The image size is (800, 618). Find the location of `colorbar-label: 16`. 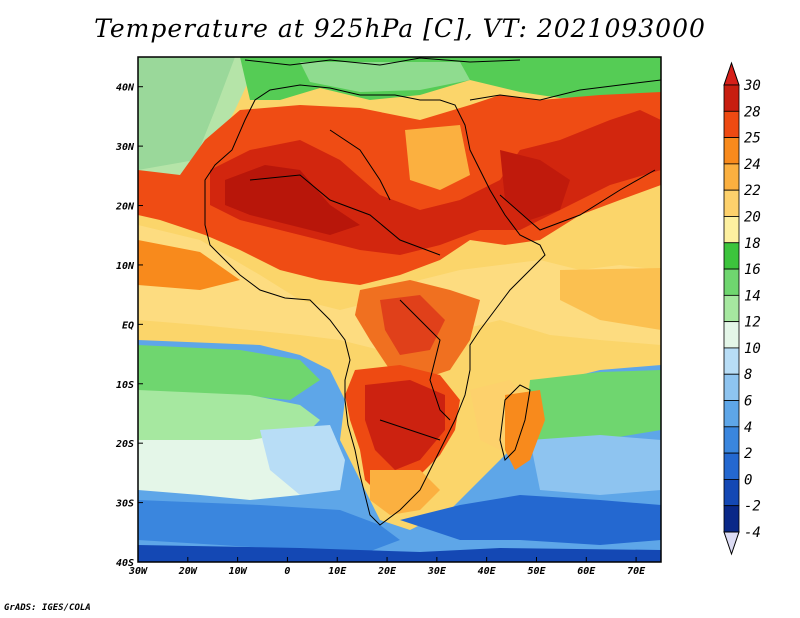

colorbar-label: 16 is located at coordinates (752, 270).